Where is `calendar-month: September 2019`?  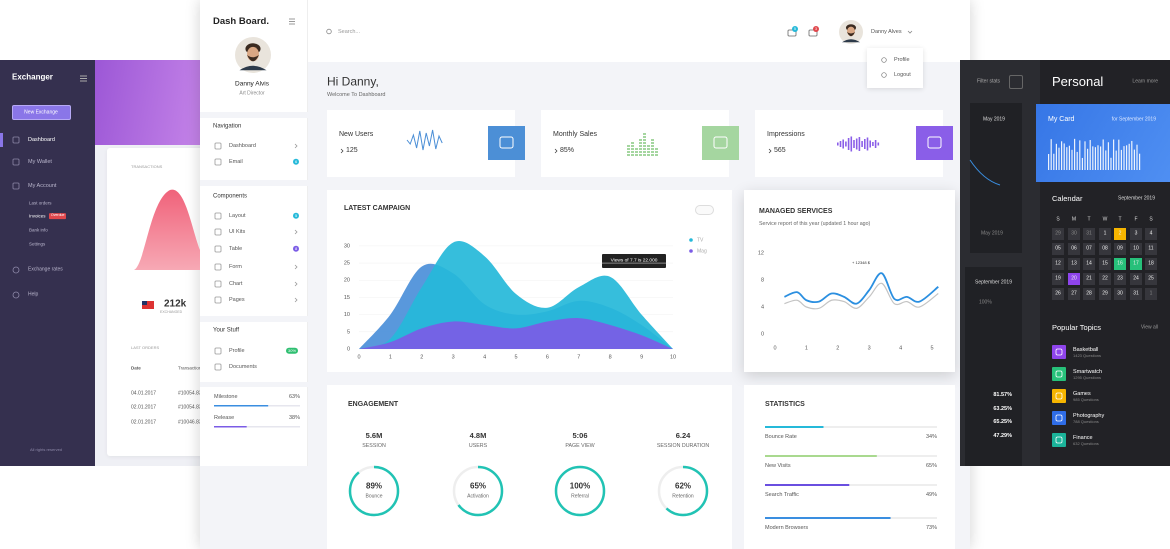 calendar-month: September 2019 is located at coordinates (1136, 198).